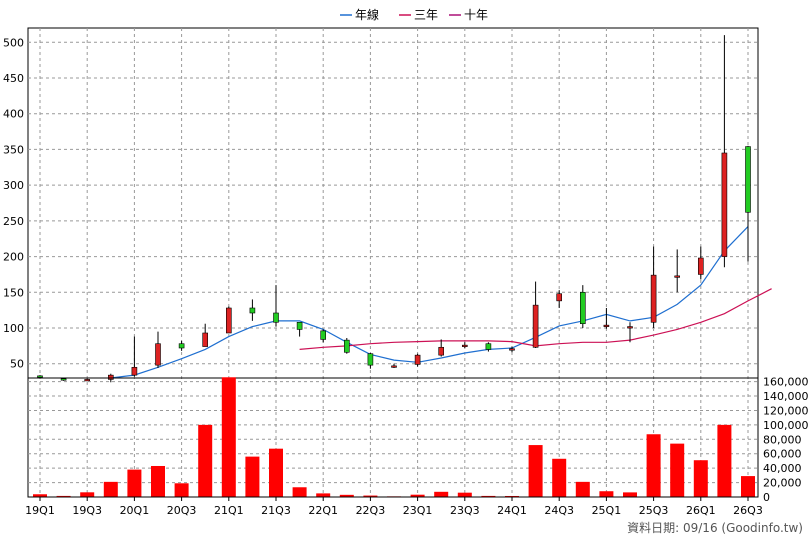  I want to click on volume-bar-24Q3, so click(559, 477).